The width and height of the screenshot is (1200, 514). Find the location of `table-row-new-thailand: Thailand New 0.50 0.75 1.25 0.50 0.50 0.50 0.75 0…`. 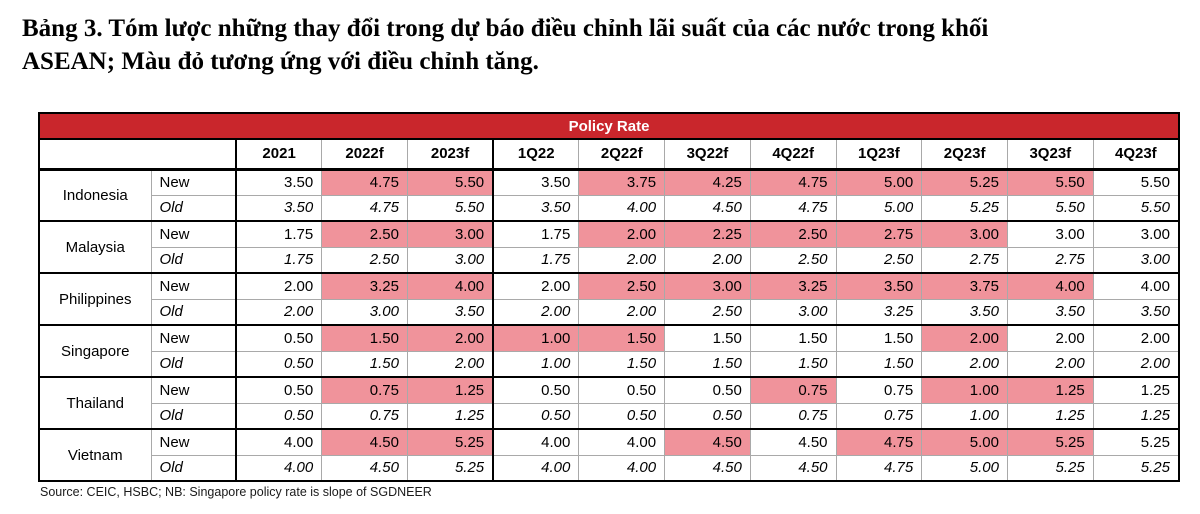

table-row-new-thailand: Thailand New 0.50 0.75 1.25 0.50 0.50 0.50 0.75 0… is located at coordinates (609, 403).